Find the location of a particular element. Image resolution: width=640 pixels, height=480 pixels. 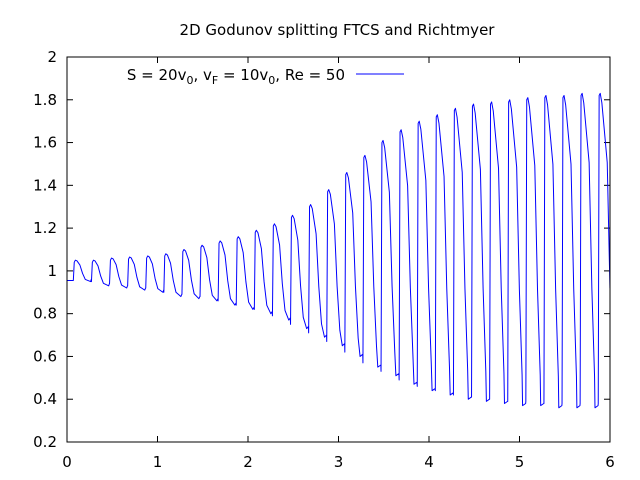

legend-label-part: S = 20v is located at coordinates (157, 75).